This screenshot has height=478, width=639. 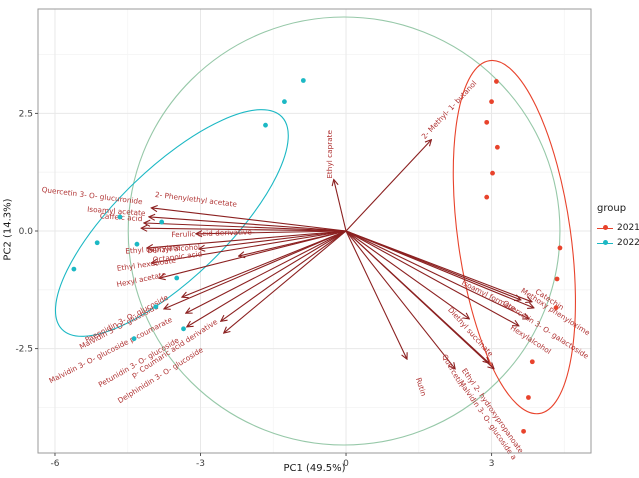 What do you see at coordinates (8, 229) in the screenshot?
I see `y-axis-title: PC2 (14.3%)` at bounding box center [8, 229].